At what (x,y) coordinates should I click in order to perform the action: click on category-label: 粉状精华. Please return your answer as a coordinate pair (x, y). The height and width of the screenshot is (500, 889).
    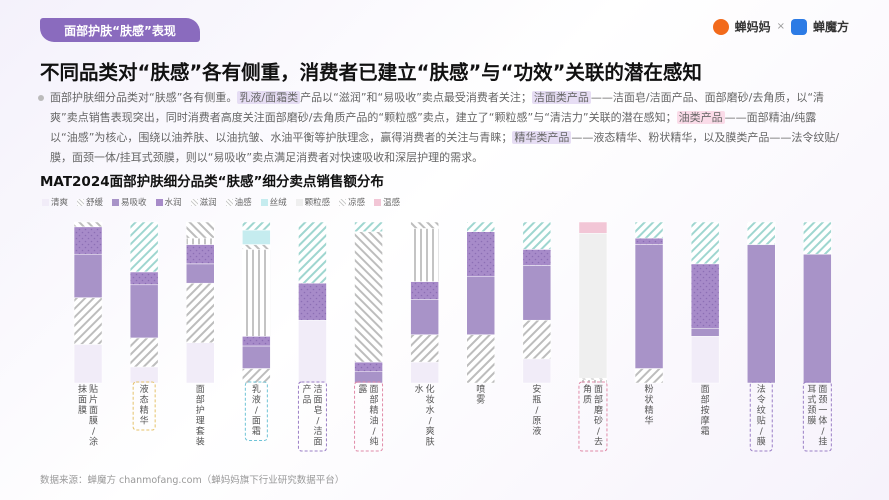
    Looking at the image, I should click on (649, 405).